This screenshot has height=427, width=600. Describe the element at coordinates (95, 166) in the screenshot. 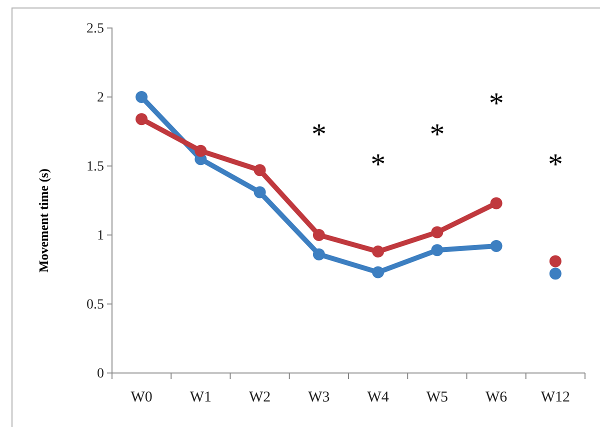

I see `y-tick-label: 1.5` at that location.